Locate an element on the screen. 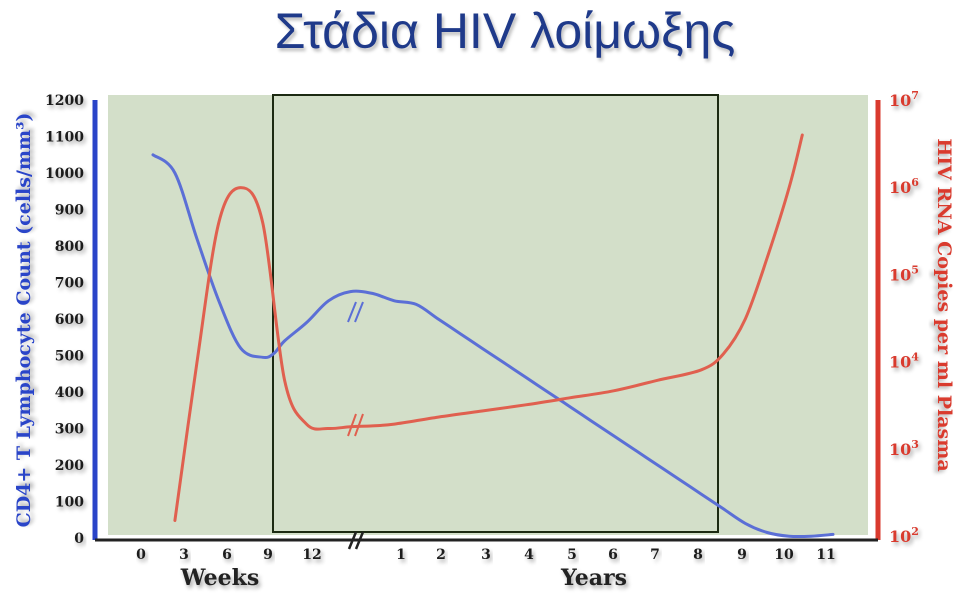 This screenshot has height=595, width=960. left-tick-label: 300 is located at coordinates (69, 430).